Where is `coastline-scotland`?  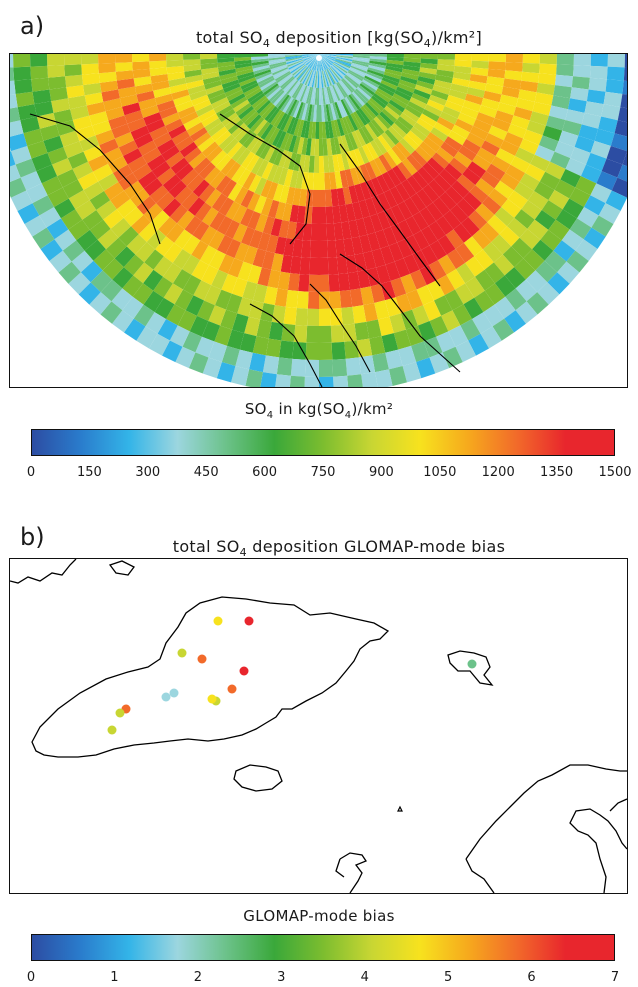 coastline-scotland is located at coordinates (351, 872).